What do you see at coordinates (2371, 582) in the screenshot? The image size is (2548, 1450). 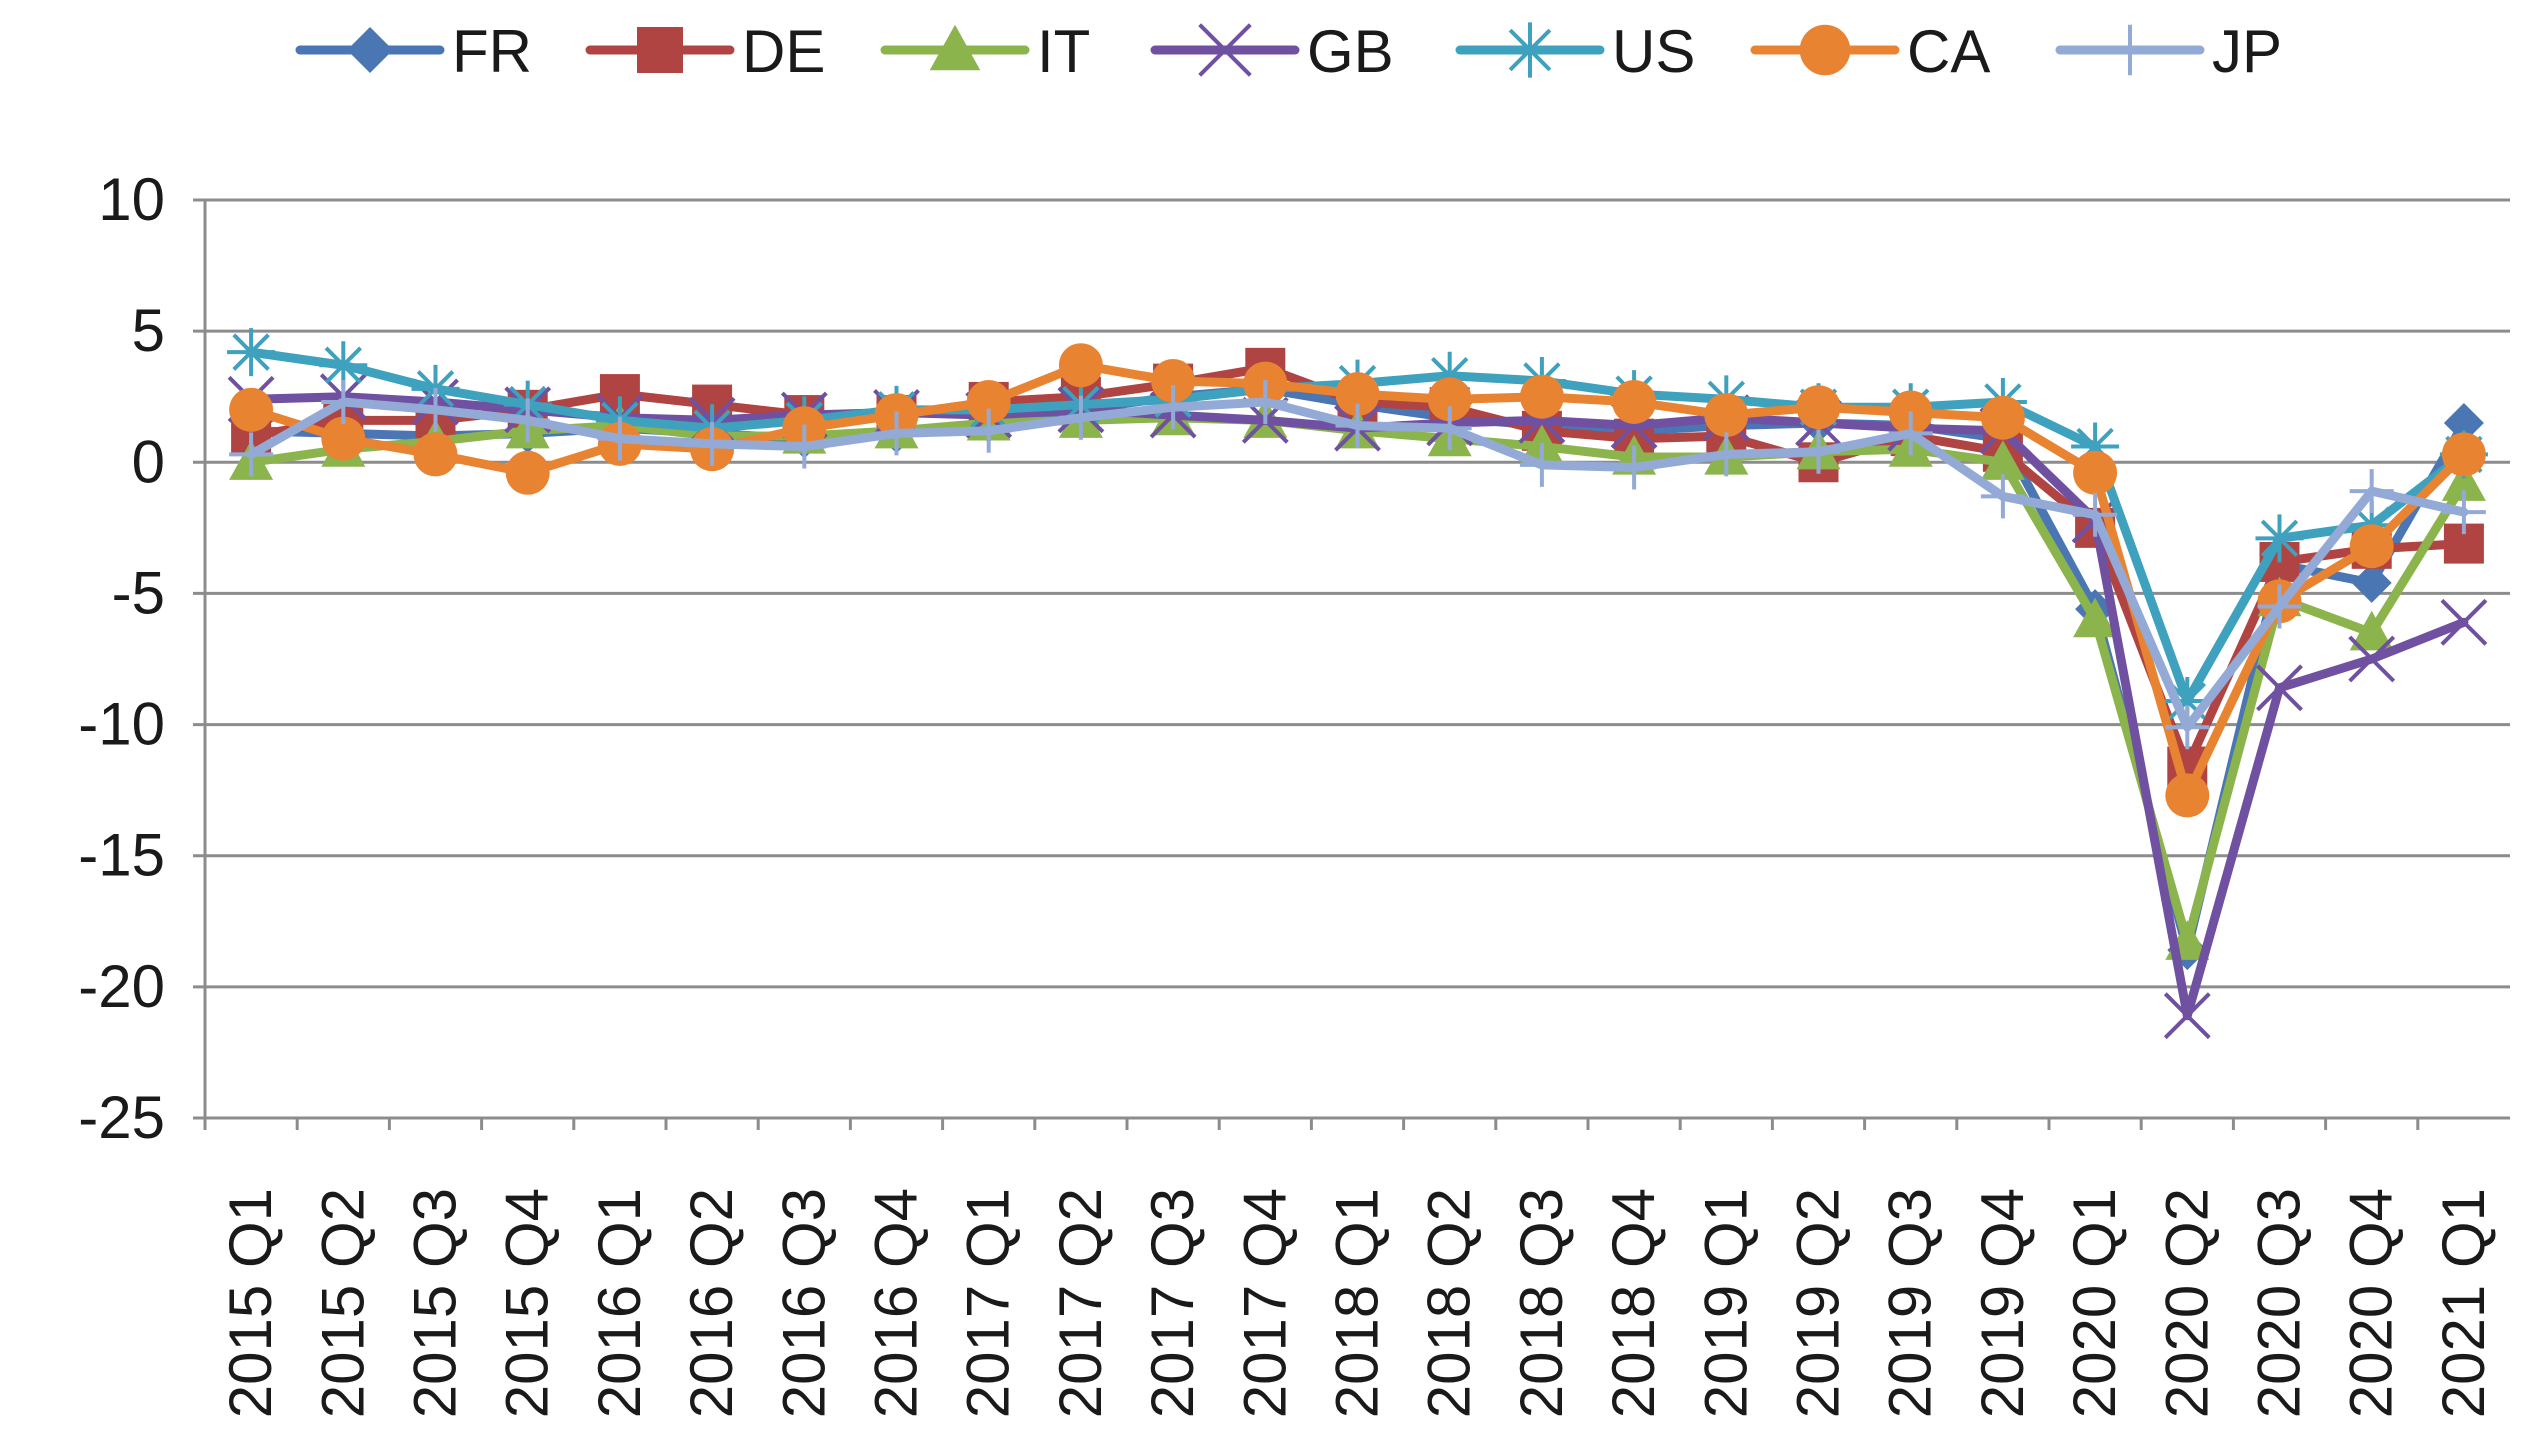 I see `data-point-fr` at bounding box center [2371, 582].